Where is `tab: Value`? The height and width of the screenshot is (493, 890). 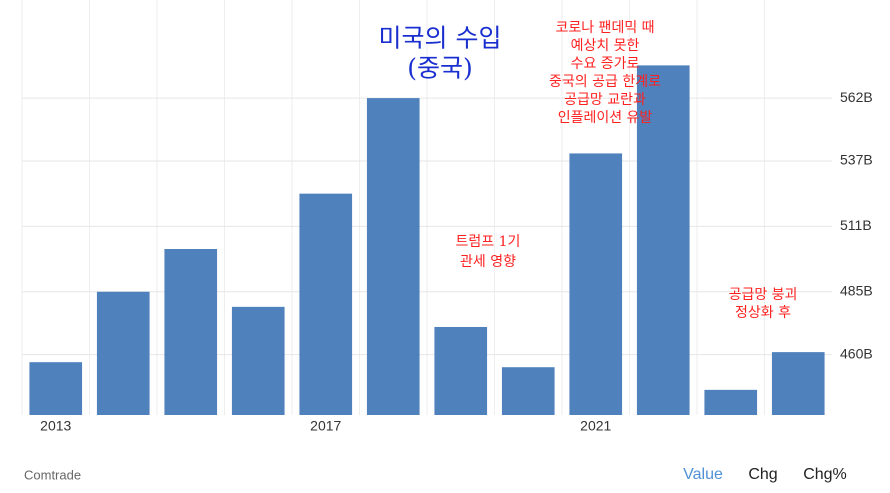 tab: Value is located at coordinates (703, 474).